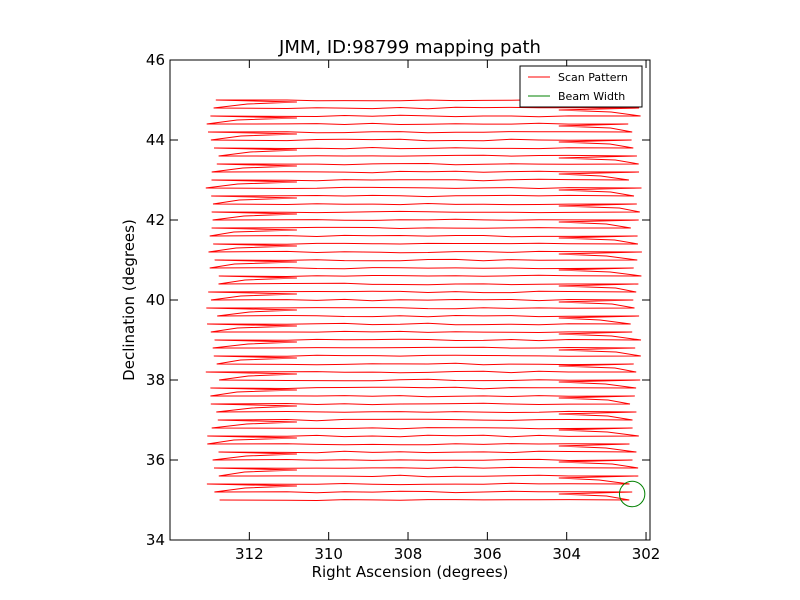 The width and height of the screenshot is (800, 600). I want to click on y-tick-label: 36, so click(155, 460).